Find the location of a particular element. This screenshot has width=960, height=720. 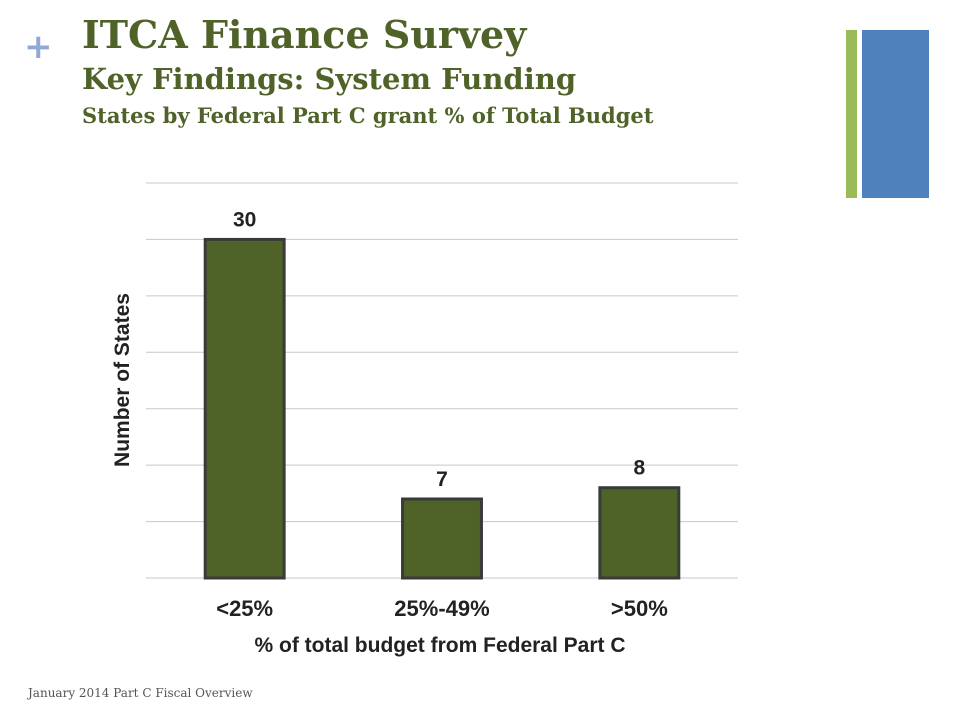

x-axis-label: % of total budget from Federal Part C is located at coordinates (439, 645).